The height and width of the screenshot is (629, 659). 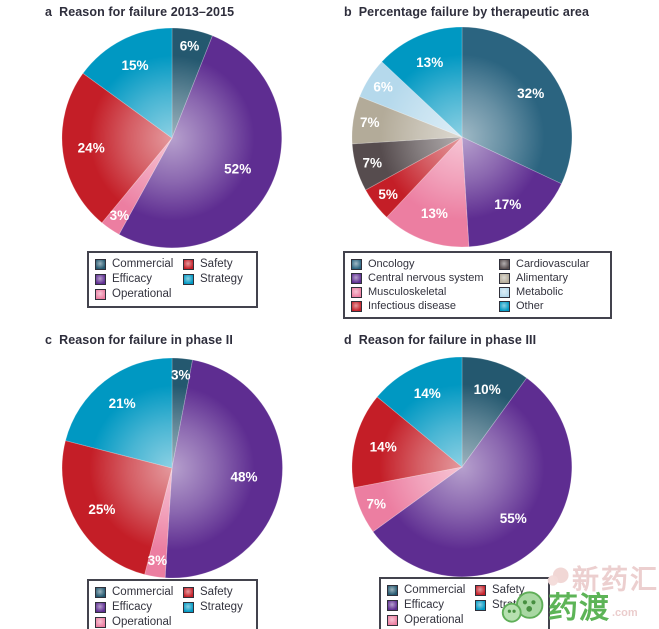 What do you see at coordinates (49, 340) in the screenshot?
I see `panel-c-letter: c` at bounding box center [49, 340].